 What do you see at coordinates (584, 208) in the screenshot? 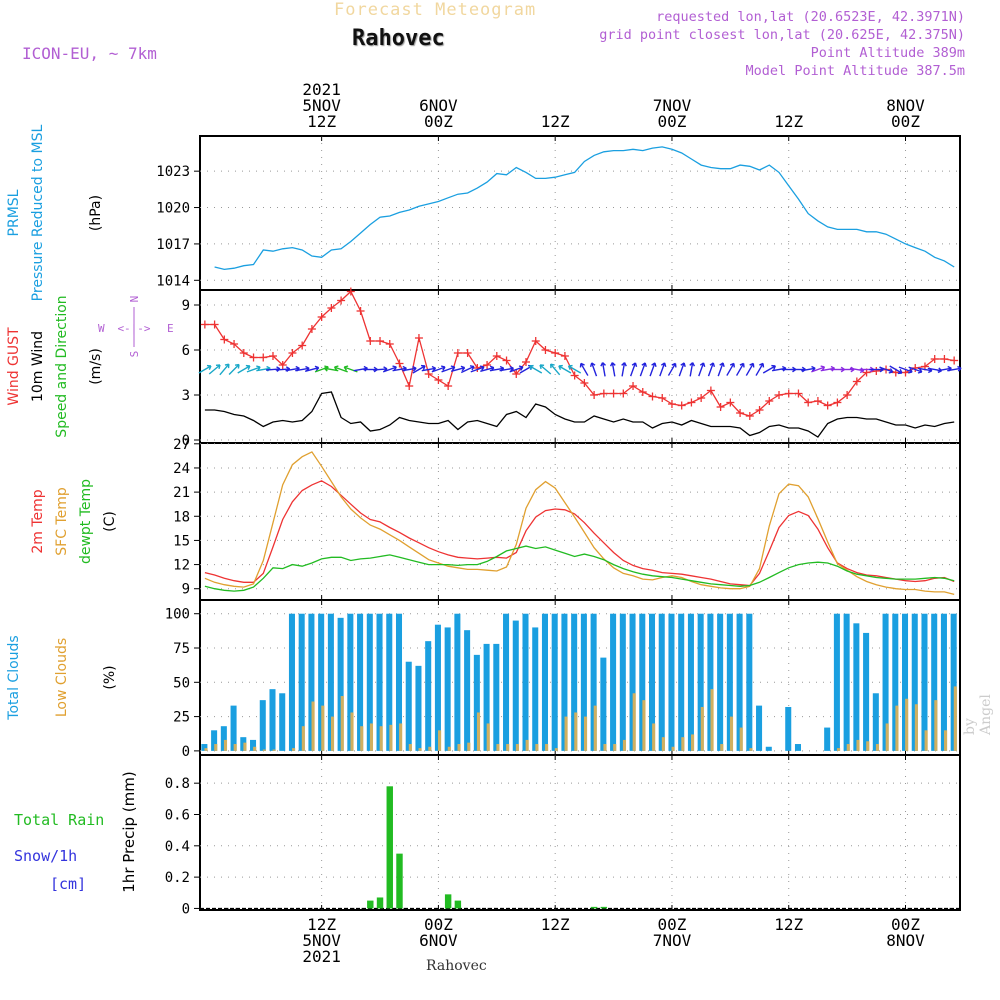
I see `pressure-series-line` at bounding box center [584, 208].